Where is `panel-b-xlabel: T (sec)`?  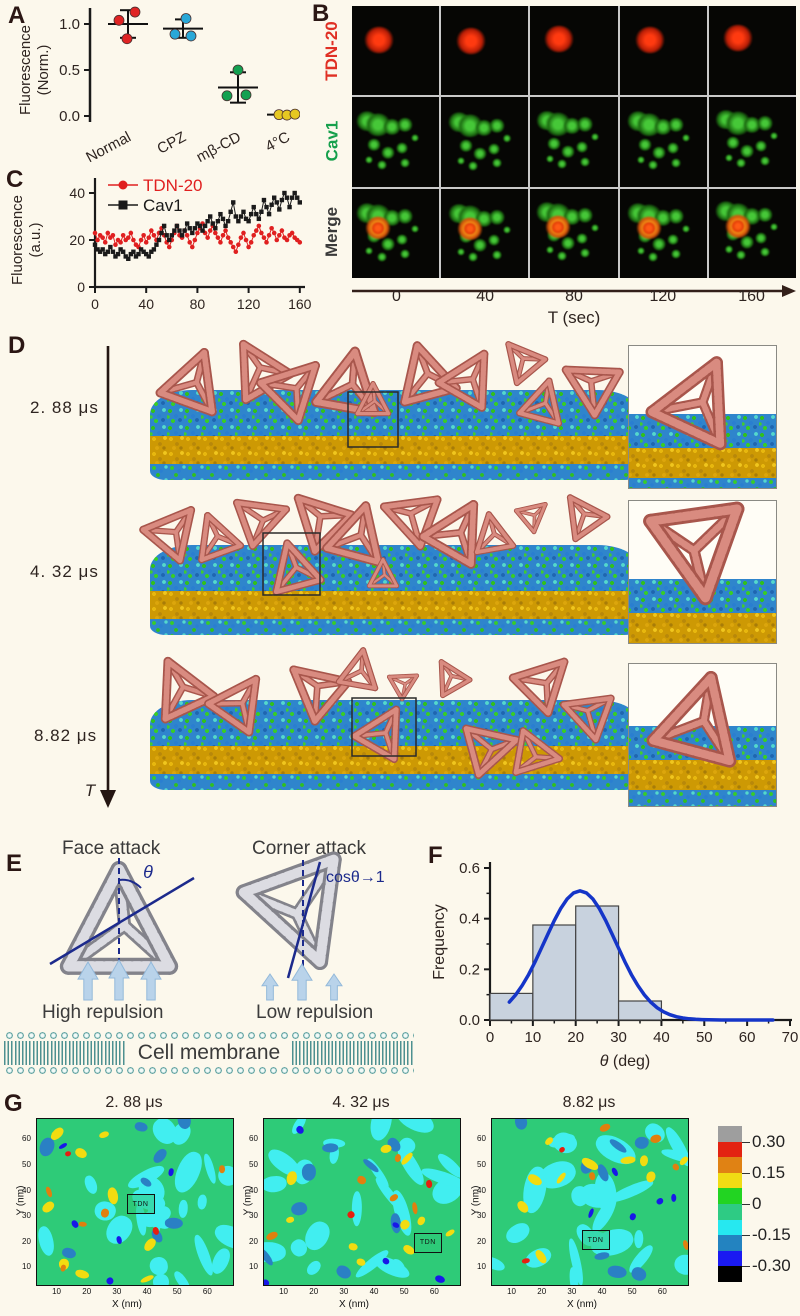 panel-b-xlabel: T (sec) is located at coordinates (574, 317).